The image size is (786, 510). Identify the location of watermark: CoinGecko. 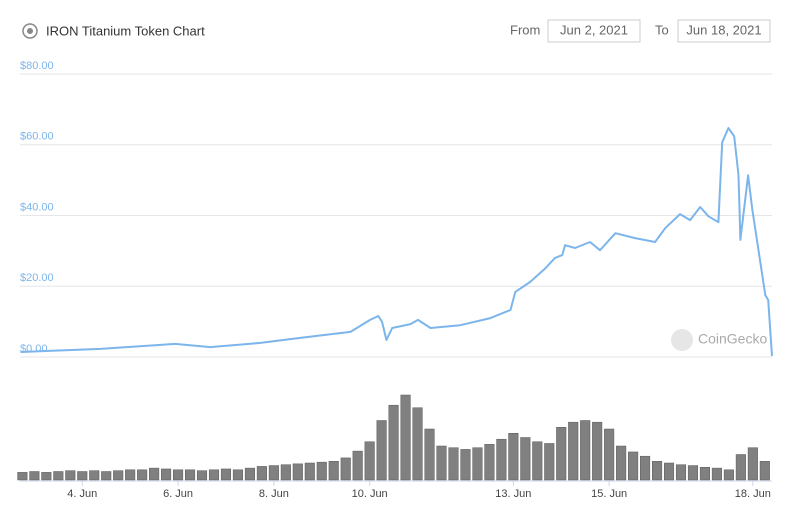
(732, 339).